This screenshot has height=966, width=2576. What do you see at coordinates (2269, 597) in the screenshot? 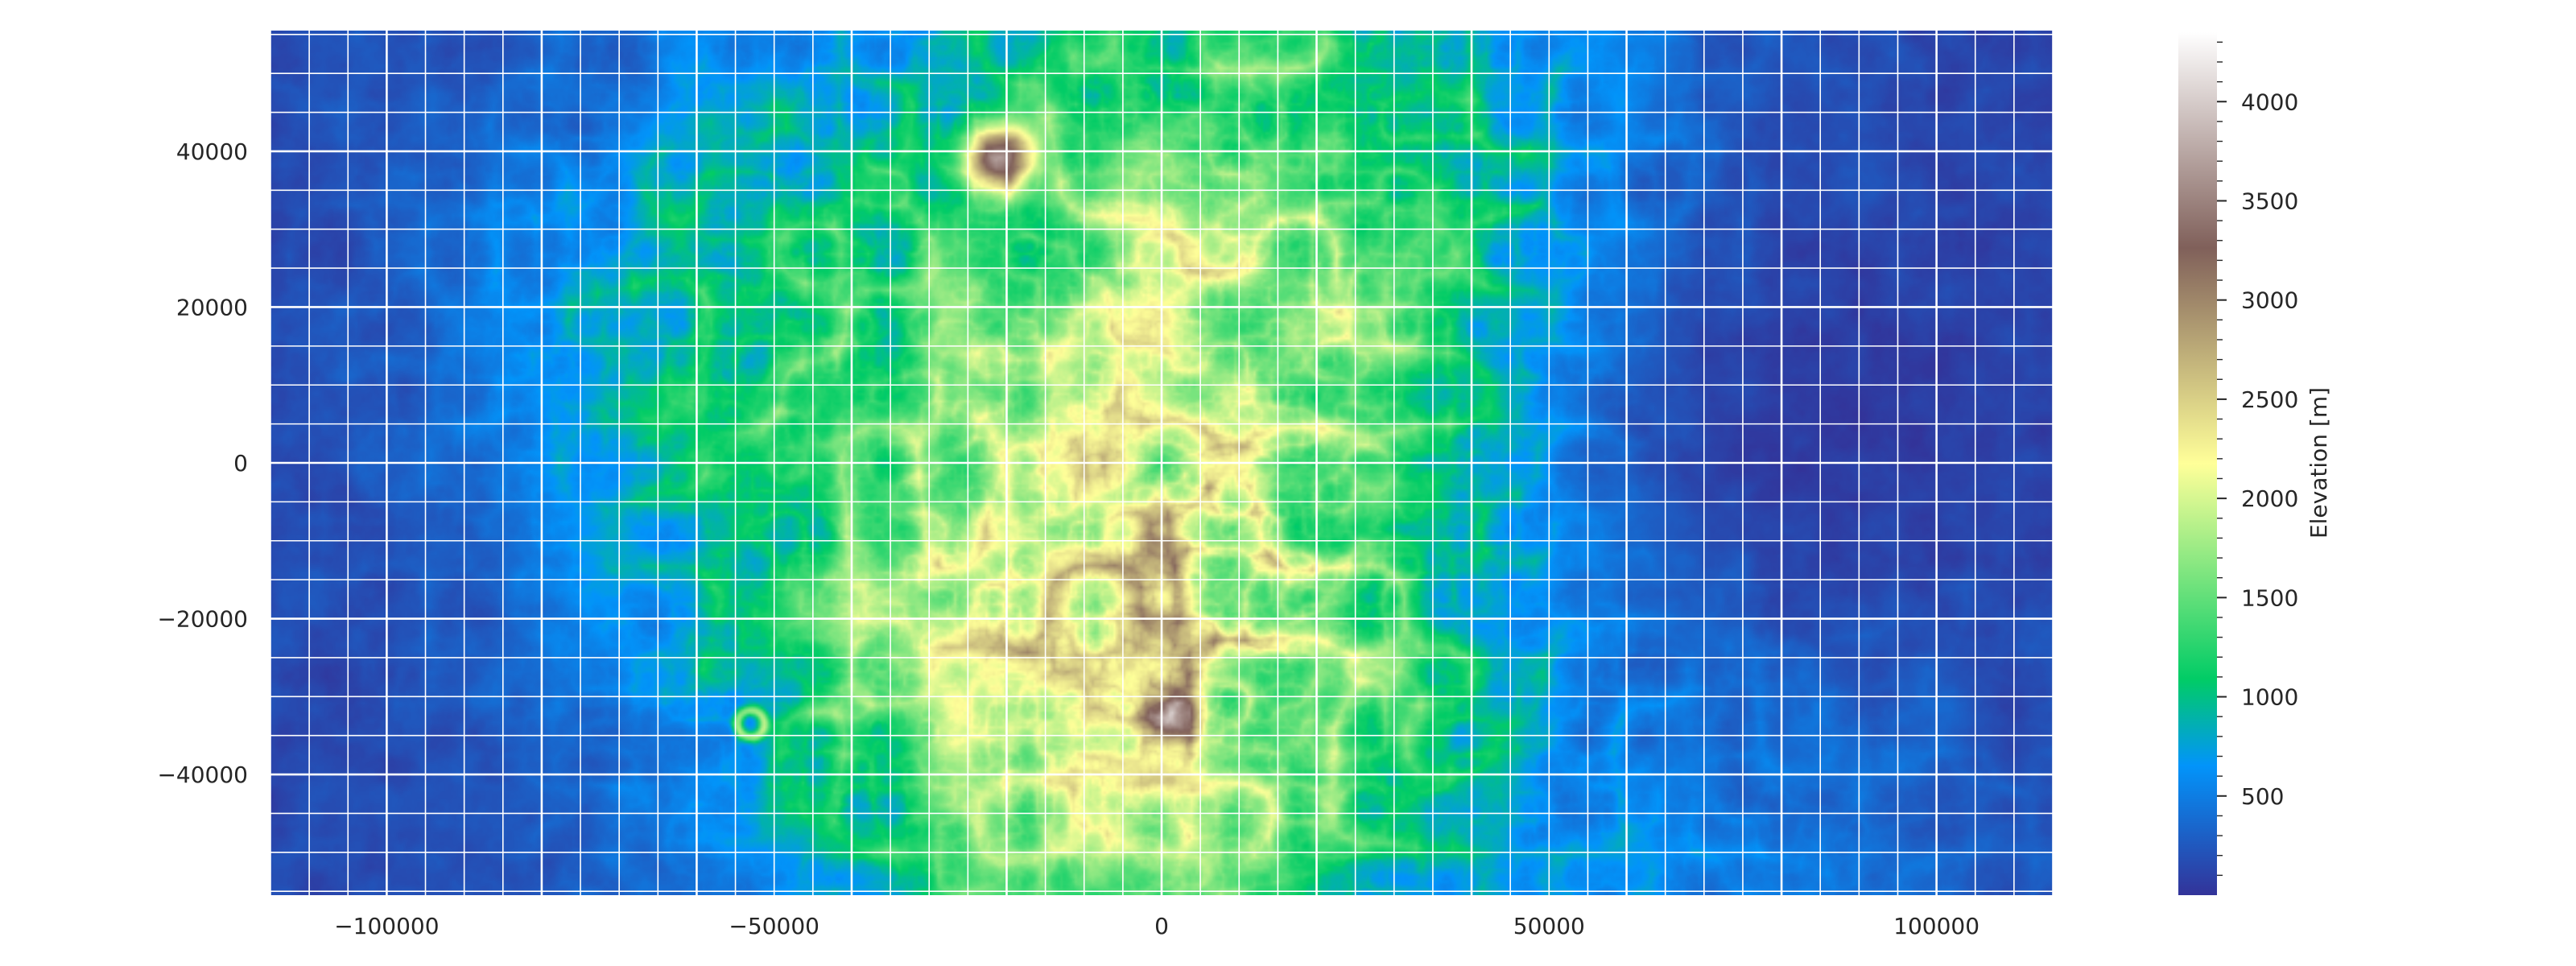
I see `colorbar-tick-label: 1500` at bounding box center [2269, 597].